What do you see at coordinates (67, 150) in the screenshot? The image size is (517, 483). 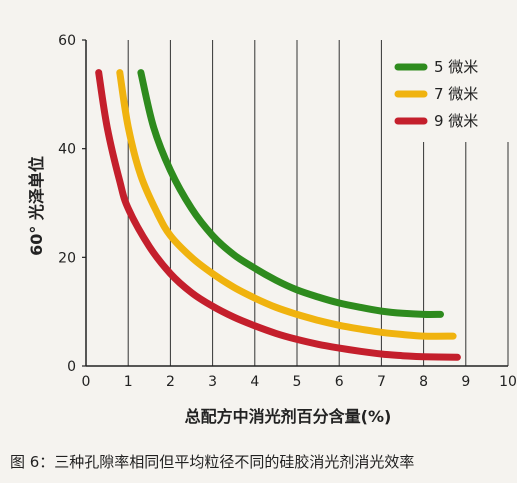 I see `y-tick-label-40: 40` at bounding box center [67, 150].